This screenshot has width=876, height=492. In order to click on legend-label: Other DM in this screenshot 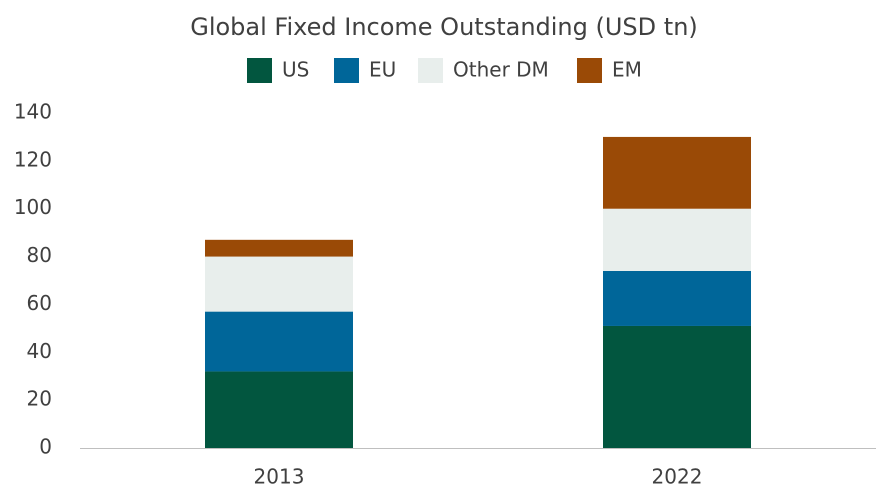, I will do `click(501, 70)`.